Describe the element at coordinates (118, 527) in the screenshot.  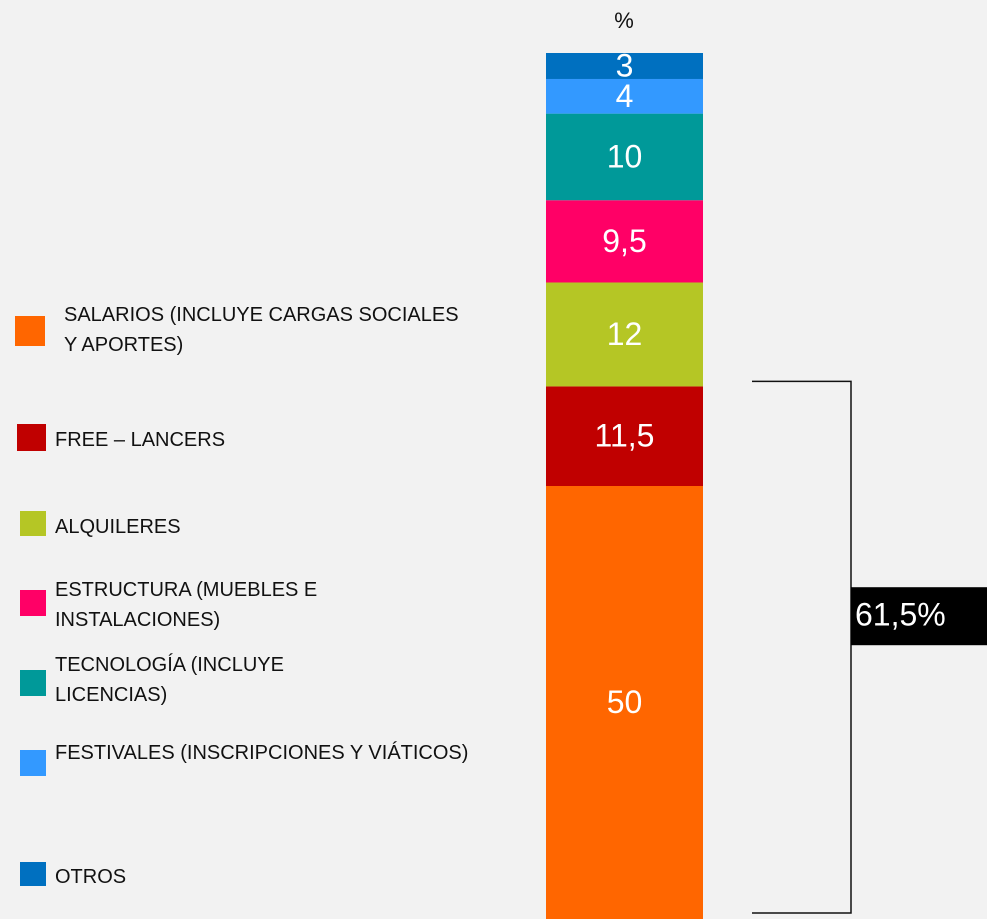
I see `legend-label: ALQUILERES` at that location.